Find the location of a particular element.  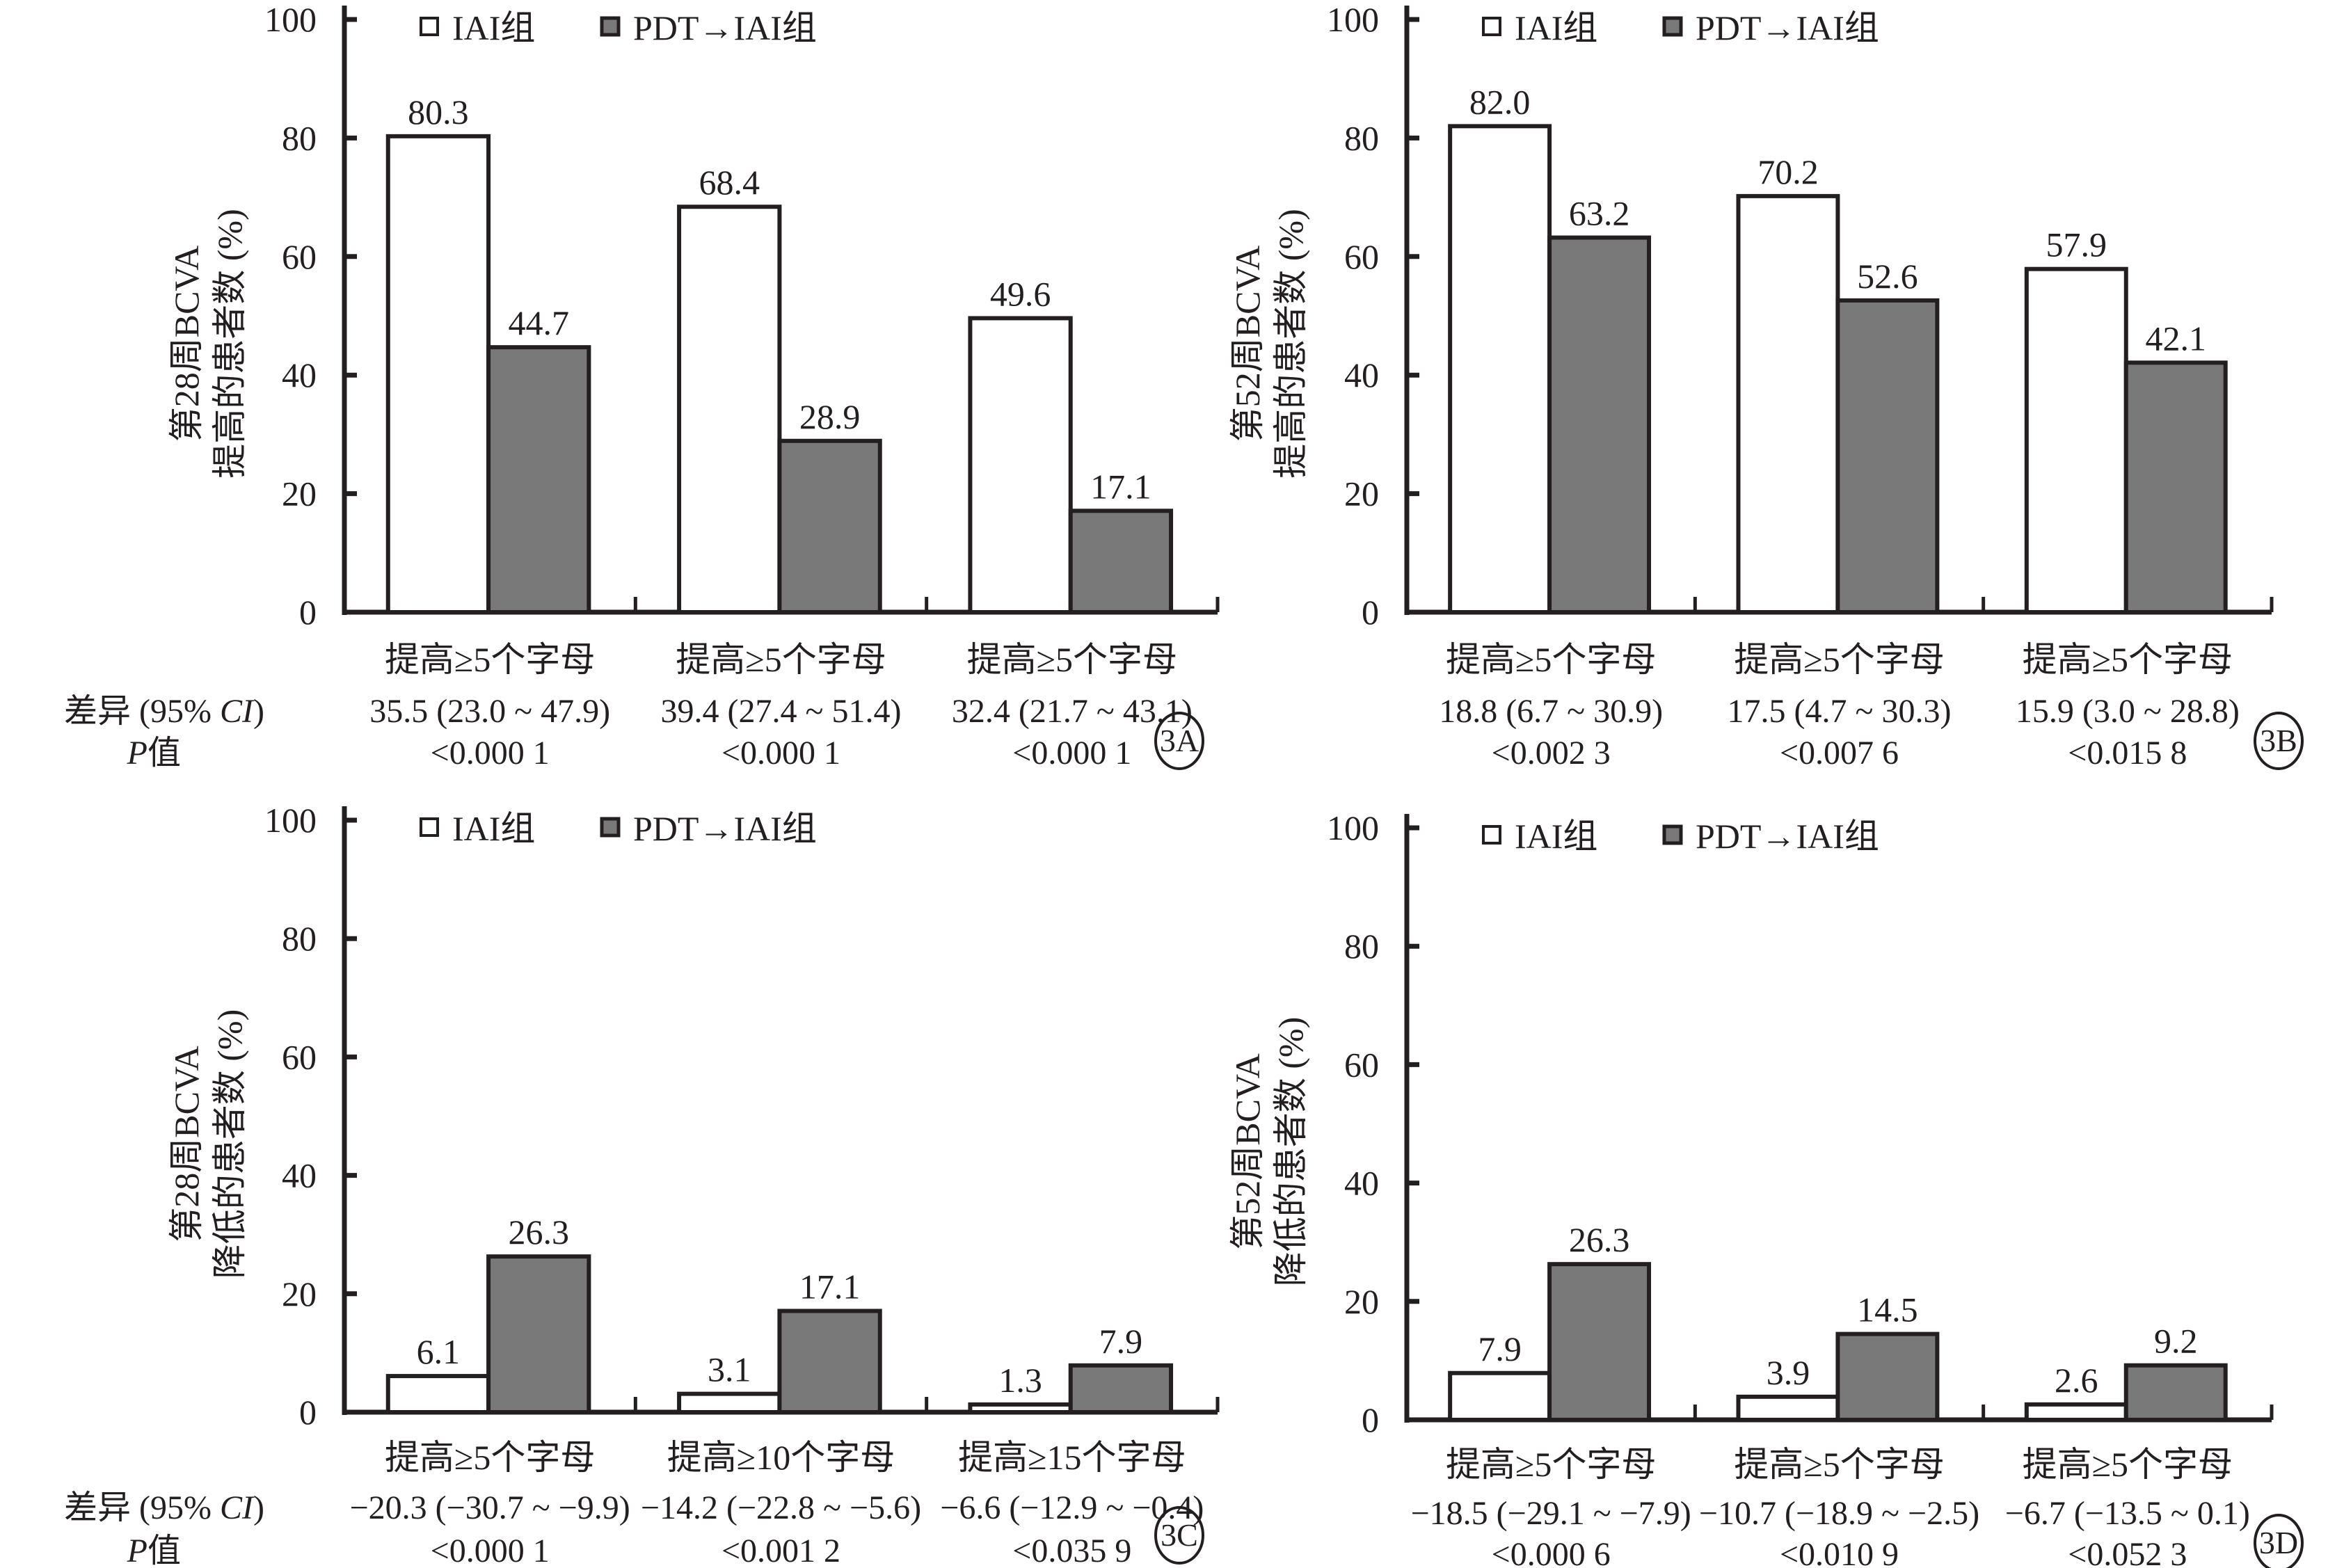

difference-ci-value: −20.3 (−30.7 ~ −9.9) is located at coordinates (490, 1507).